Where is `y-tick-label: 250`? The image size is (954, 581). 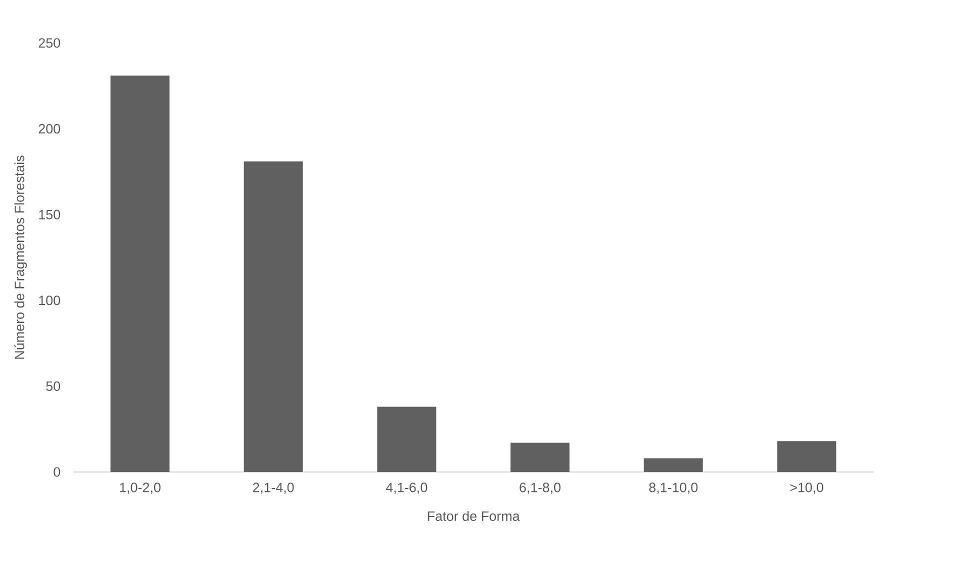 y-tick-label: 250 is located at coordinates (49, 43).